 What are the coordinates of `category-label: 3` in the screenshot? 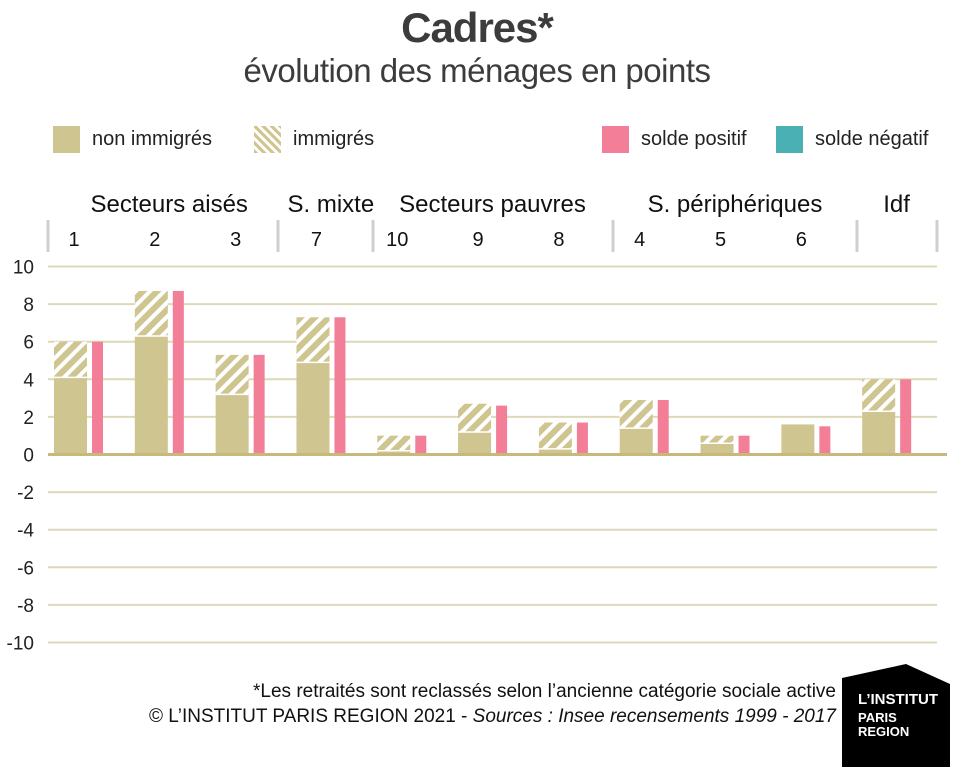 It's located at (235, 240).